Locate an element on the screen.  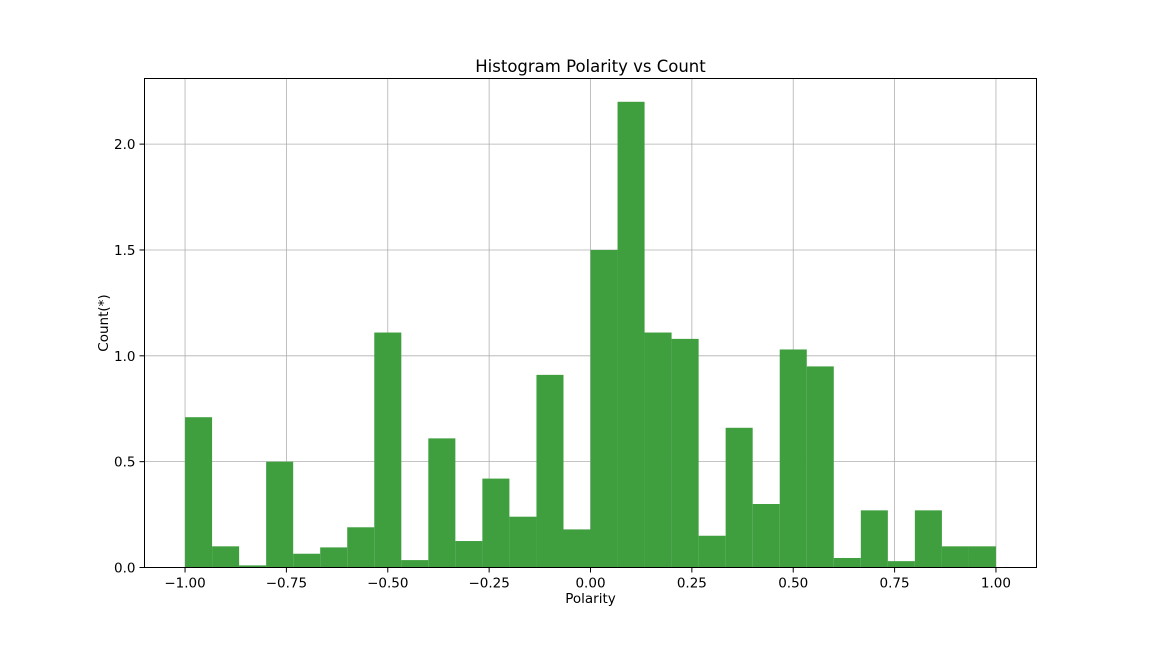
y-axis-label: Count(*) is located at coordinates (104, 322).